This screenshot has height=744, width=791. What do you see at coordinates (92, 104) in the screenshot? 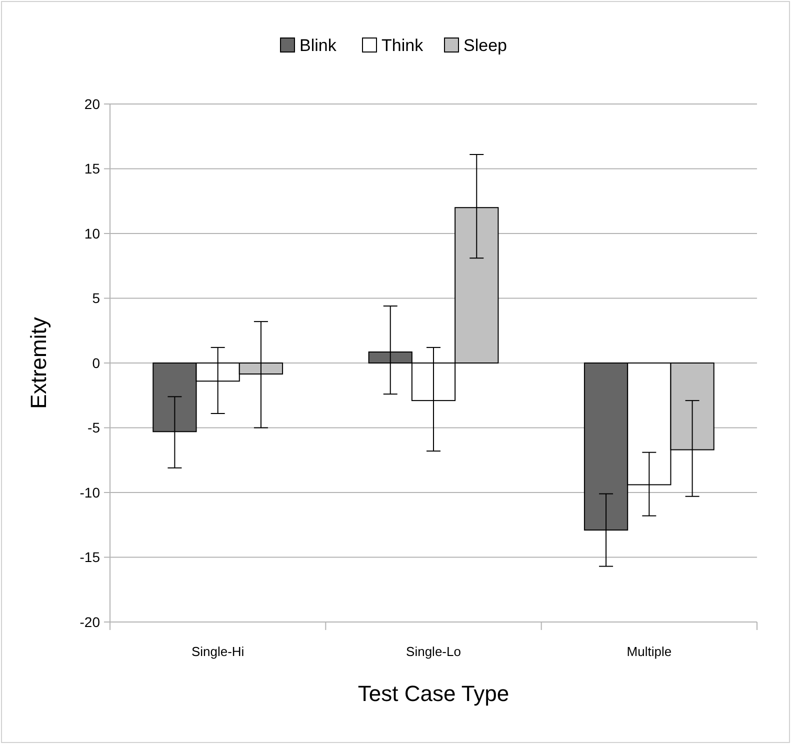
I see `y-tick-label: 20` at bounding box center [92, 104].